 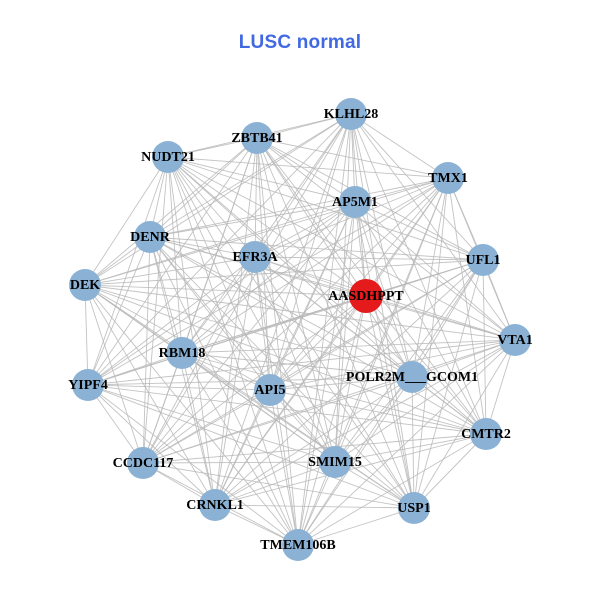 I want to click on edge-DEK-VTA1, so click(x=300, y=312).